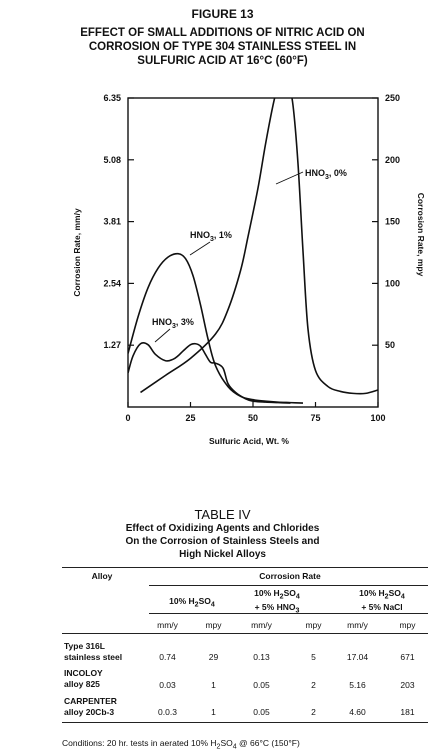 Image resolution: width=445 pixels, height=752 pixels. Describe the element at coordinates (83, 673) in the screenshot. I see `alloy-name: INCOLOY` at that location.